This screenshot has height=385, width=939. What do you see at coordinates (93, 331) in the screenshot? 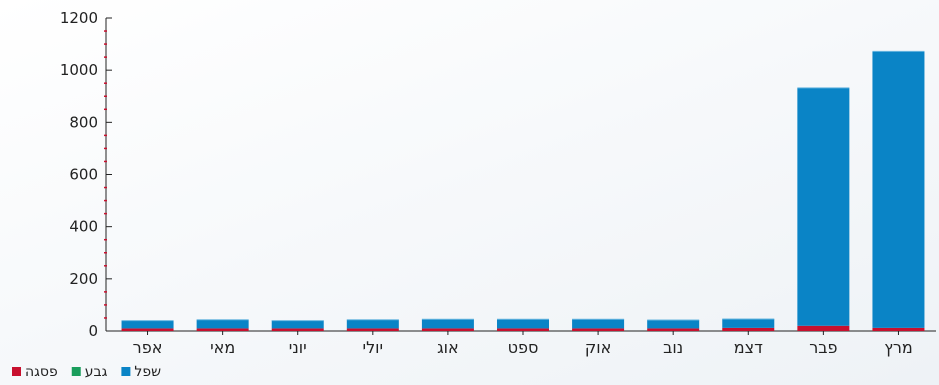
I see `y-tick-label: 0` at bounding box center [93, 331].